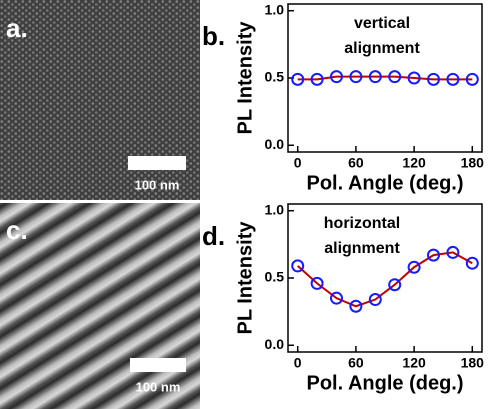 Image resolution: width=488 pixels, height=409 pixels. I want to click on panel-label: a., so click(17, 28).